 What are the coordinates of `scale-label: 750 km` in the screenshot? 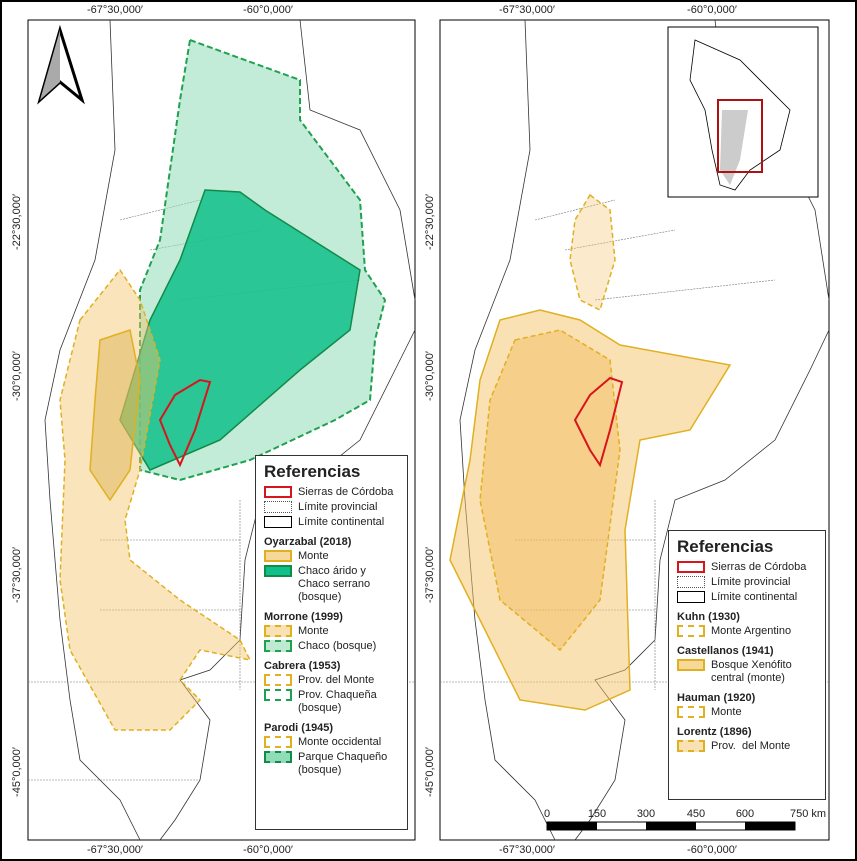 It's located at (808, 814).